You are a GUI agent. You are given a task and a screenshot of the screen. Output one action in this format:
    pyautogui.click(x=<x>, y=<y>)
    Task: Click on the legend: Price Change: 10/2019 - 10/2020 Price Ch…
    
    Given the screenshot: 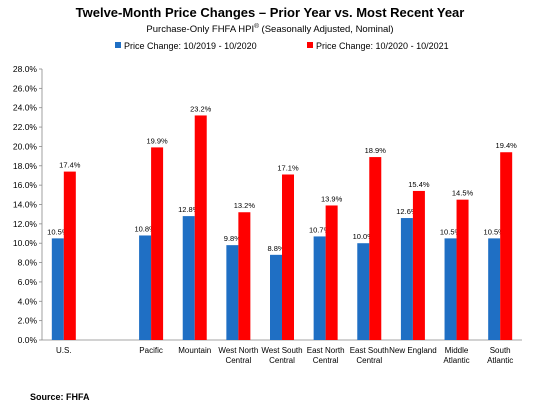 What is the action you would take?
    pyautogui.click(x=282, y=46)
    